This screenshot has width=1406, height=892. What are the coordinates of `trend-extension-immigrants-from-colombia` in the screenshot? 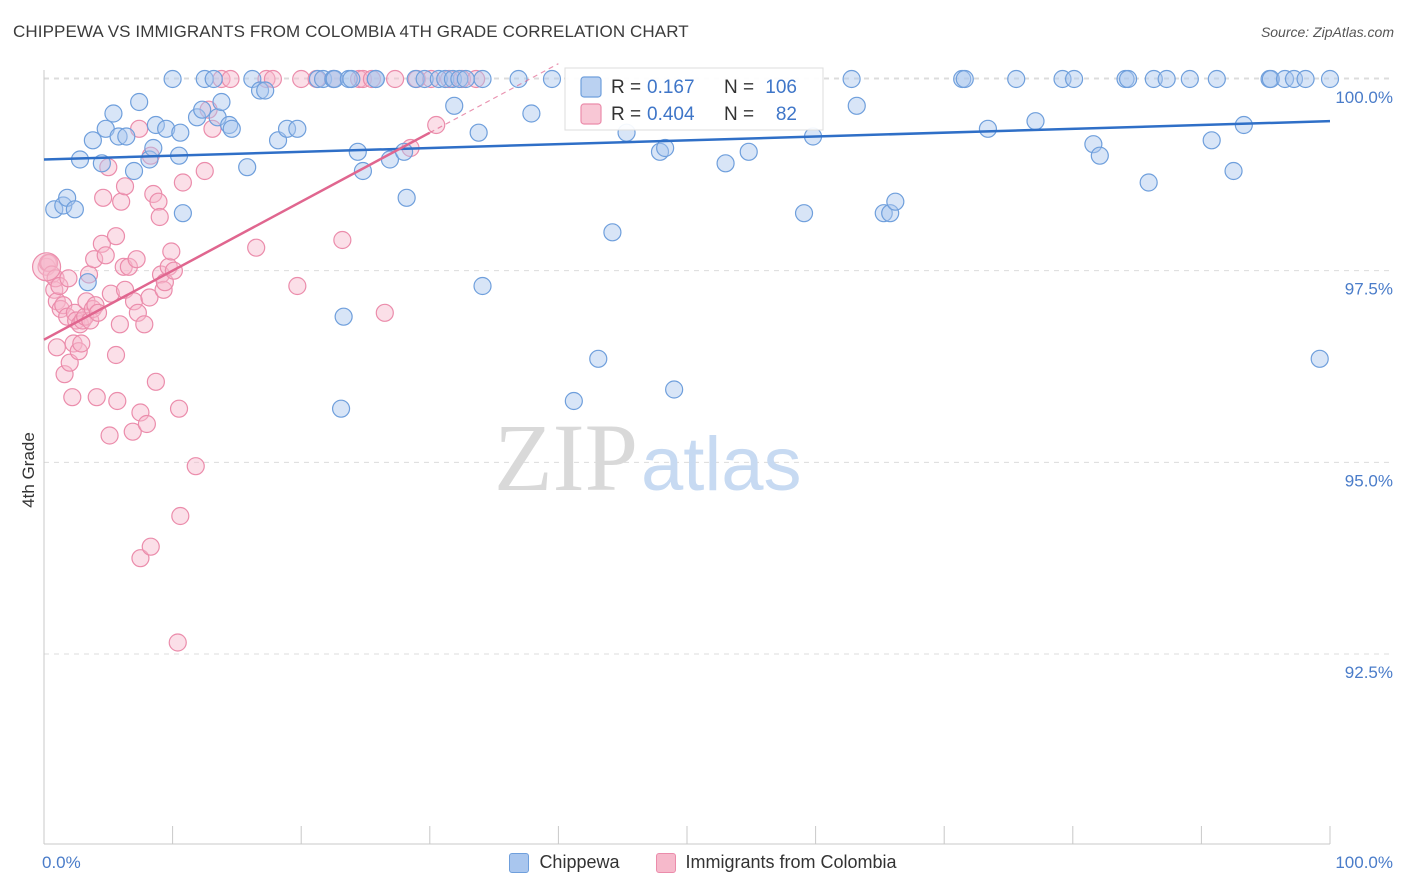 It's located at (494, 98).